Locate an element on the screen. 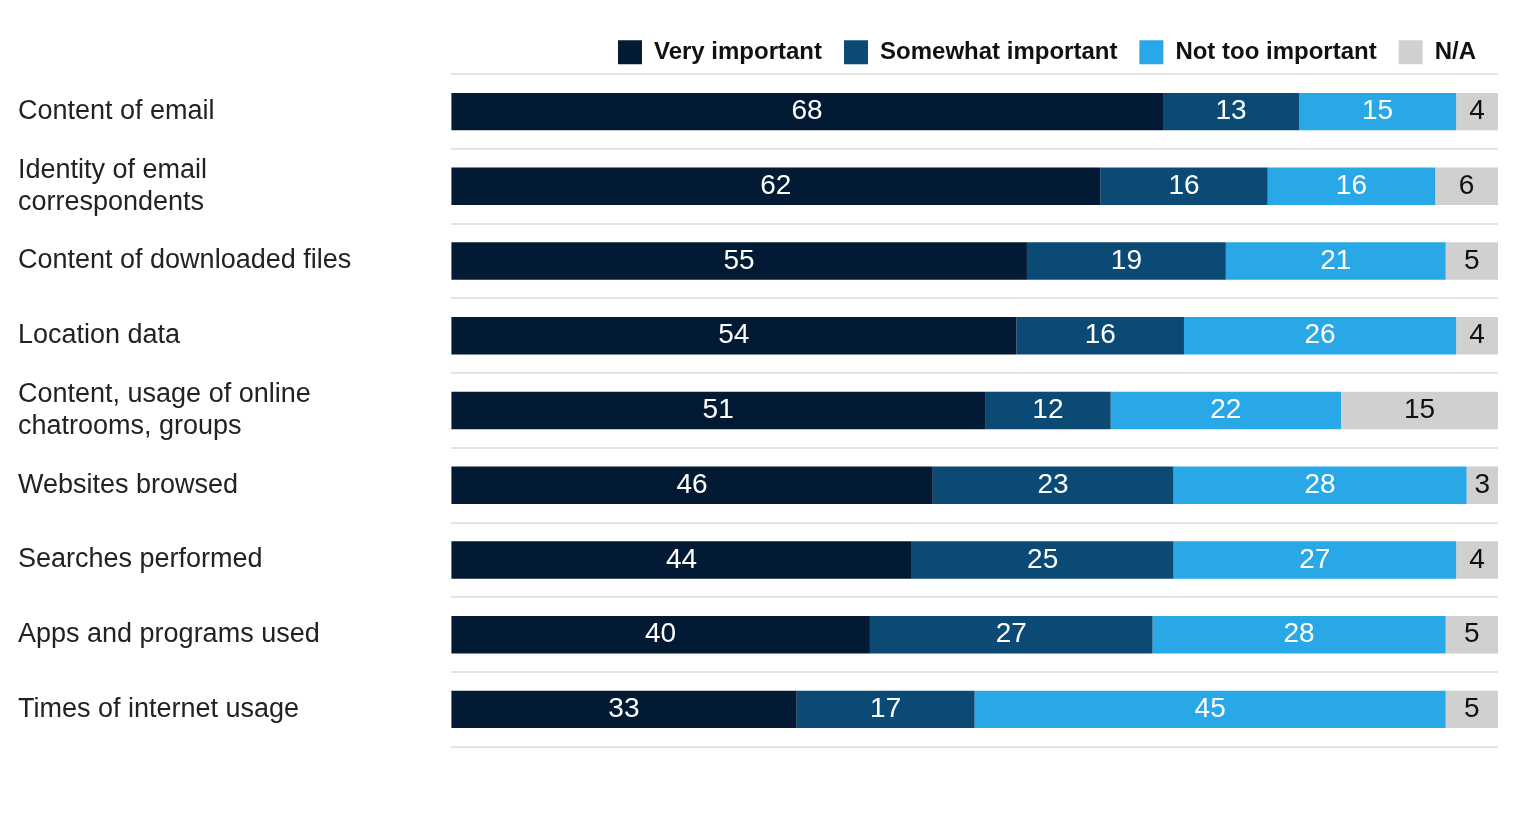  legend-label: Somewhat important is located at coordinates (999, 50).